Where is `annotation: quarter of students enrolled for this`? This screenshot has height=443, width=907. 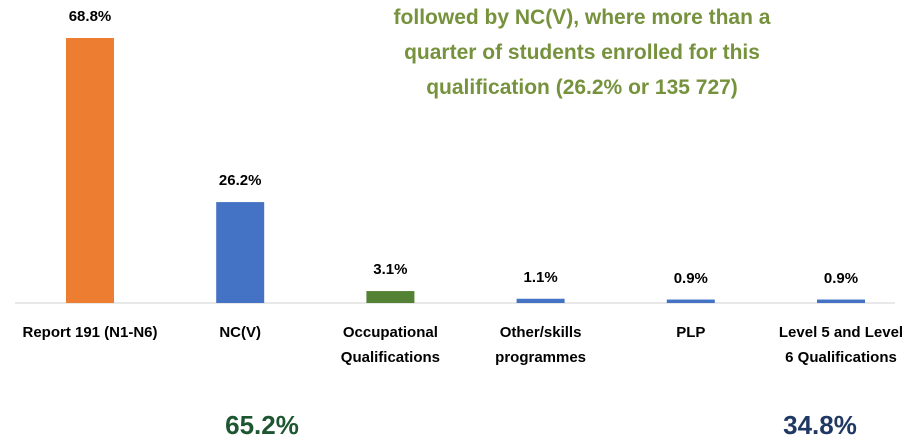 annotation: quarter of students enrolled for this is located at coordinates (582, 52).